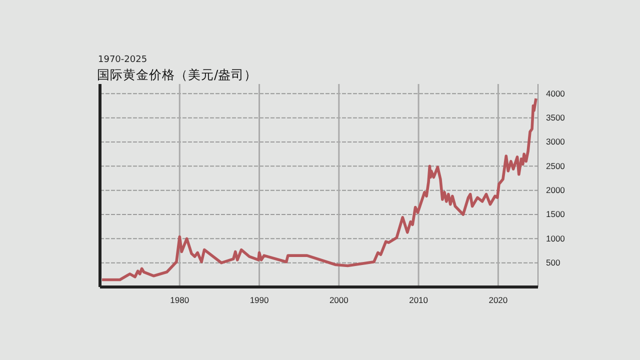  I want to click on chart-title: 国际黄金价格（美元/盎司）, so click(177, 74).